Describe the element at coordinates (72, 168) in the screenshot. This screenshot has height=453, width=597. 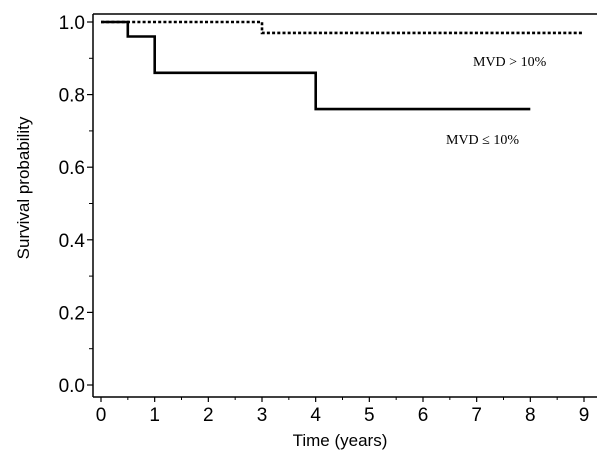
I see `y-tick-label-3: 0.6` at that location.